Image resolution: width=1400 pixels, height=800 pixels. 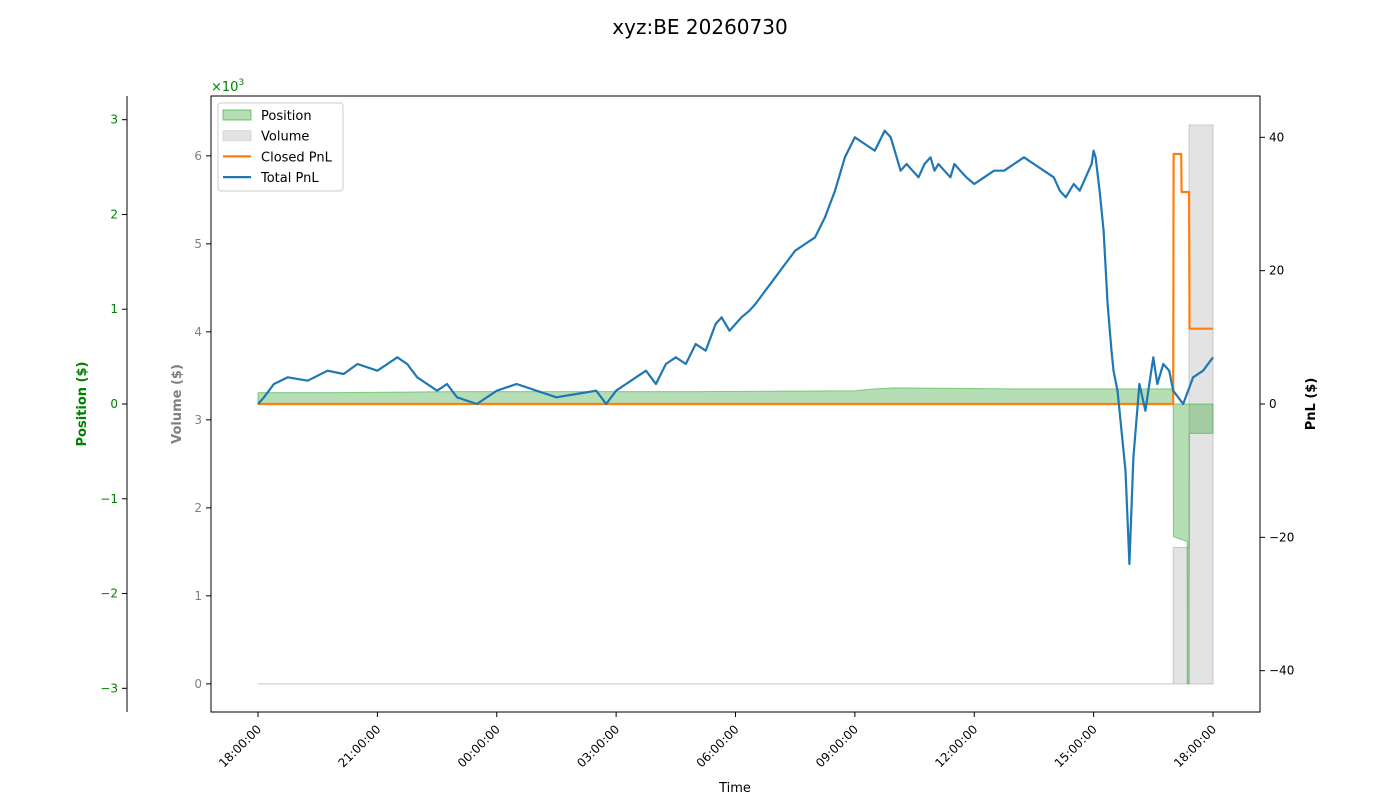 What do you see at coordinates (837, 746) in the screenshot?
I see `x-tick-label: 09:00:00` at bounding box center [837, 746].